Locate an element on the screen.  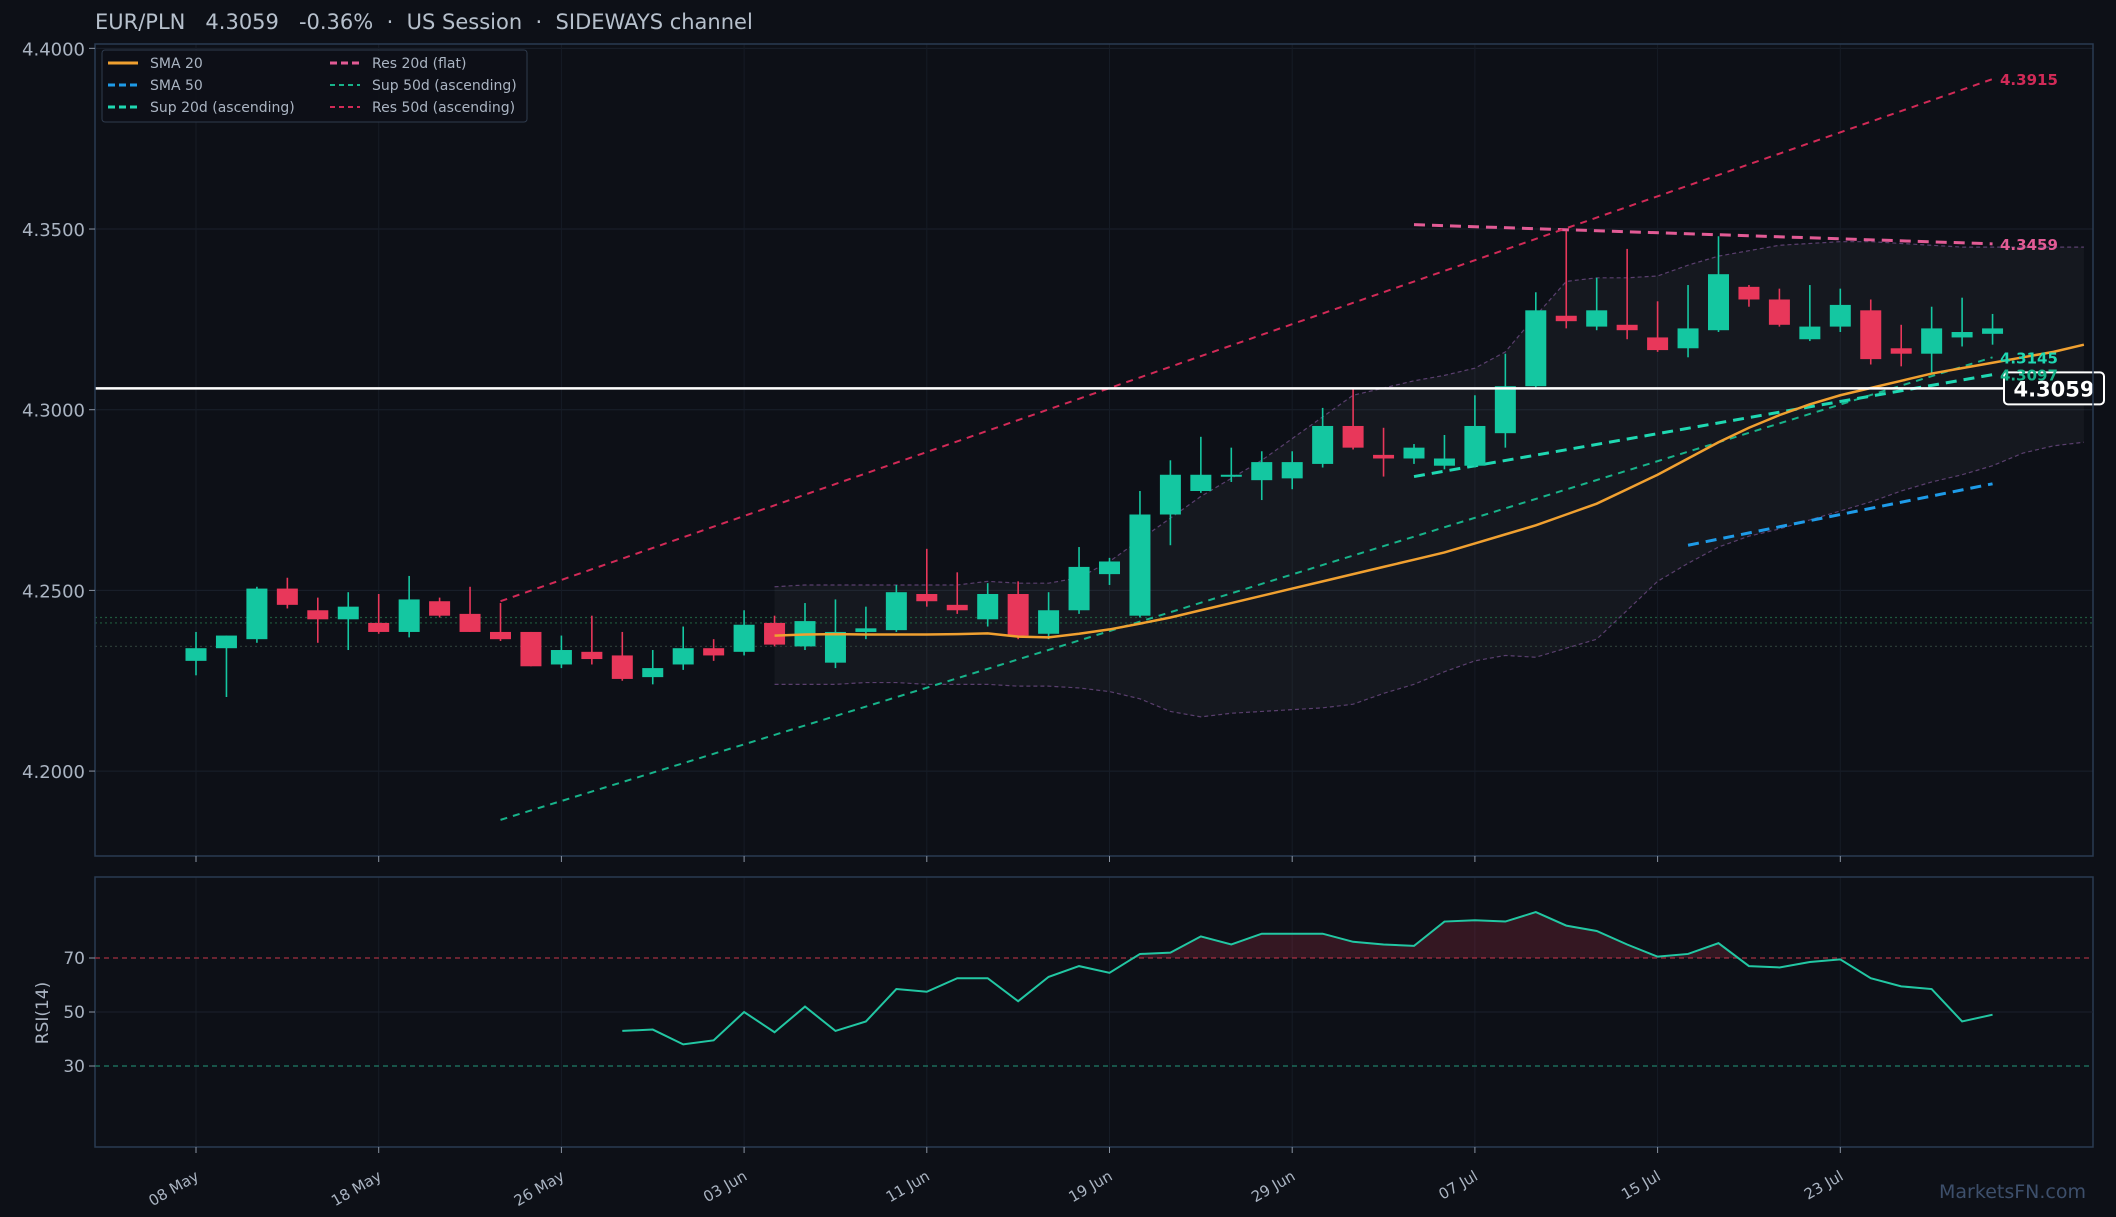
x-tick-label: 19 Jun is located at coordinates (1091, 1186).